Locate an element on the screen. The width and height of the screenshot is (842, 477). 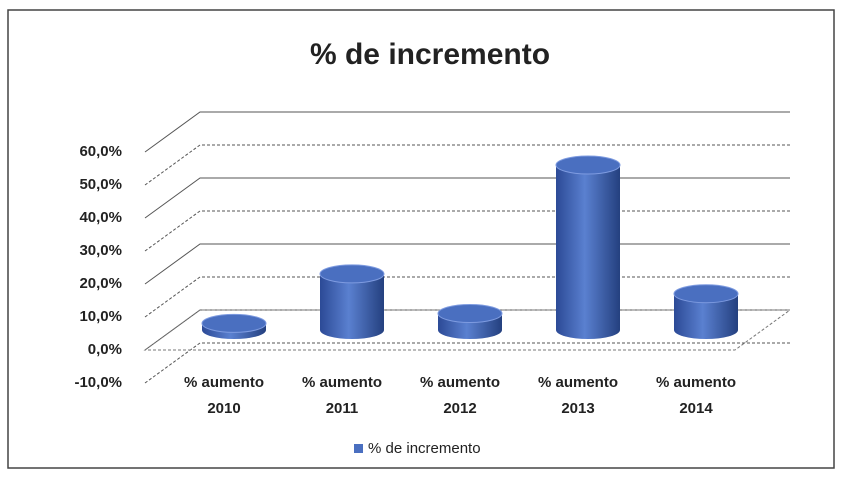
legend-swatch is located at coordinates (358, 448).